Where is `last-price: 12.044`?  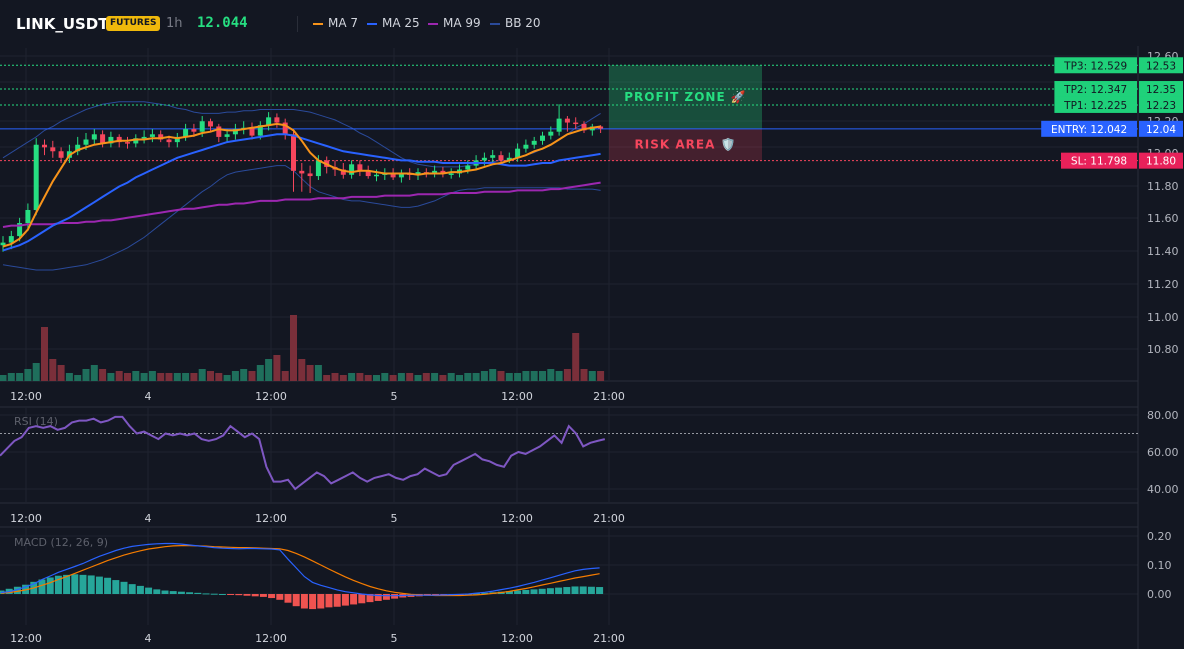 last-price: 12.044 is located at coordinates (222, 23).